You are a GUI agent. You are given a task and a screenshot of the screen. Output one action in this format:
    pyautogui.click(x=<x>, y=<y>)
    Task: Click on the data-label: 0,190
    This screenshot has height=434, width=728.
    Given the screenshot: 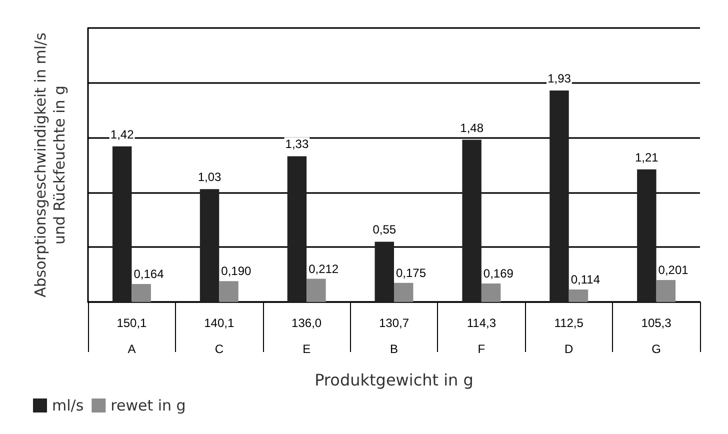 What is the action you would take?
    pyautogui.click(x=236, y=271)
    